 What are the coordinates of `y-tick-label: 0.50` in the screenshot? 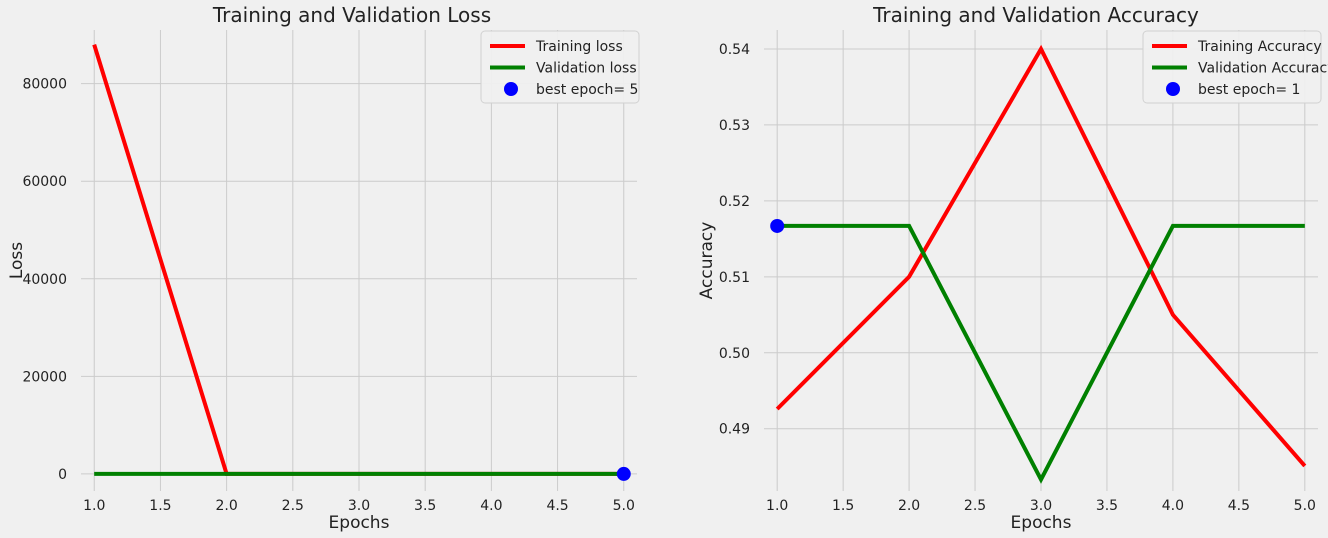 It's located at (734, 354).